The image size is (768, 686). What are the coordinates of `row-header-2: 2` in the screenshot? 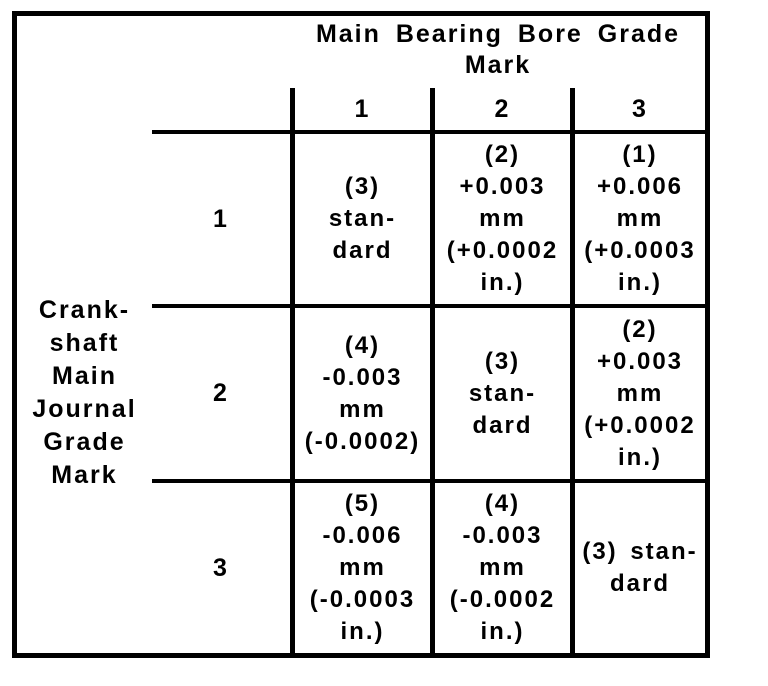 It's located at (221, 393).